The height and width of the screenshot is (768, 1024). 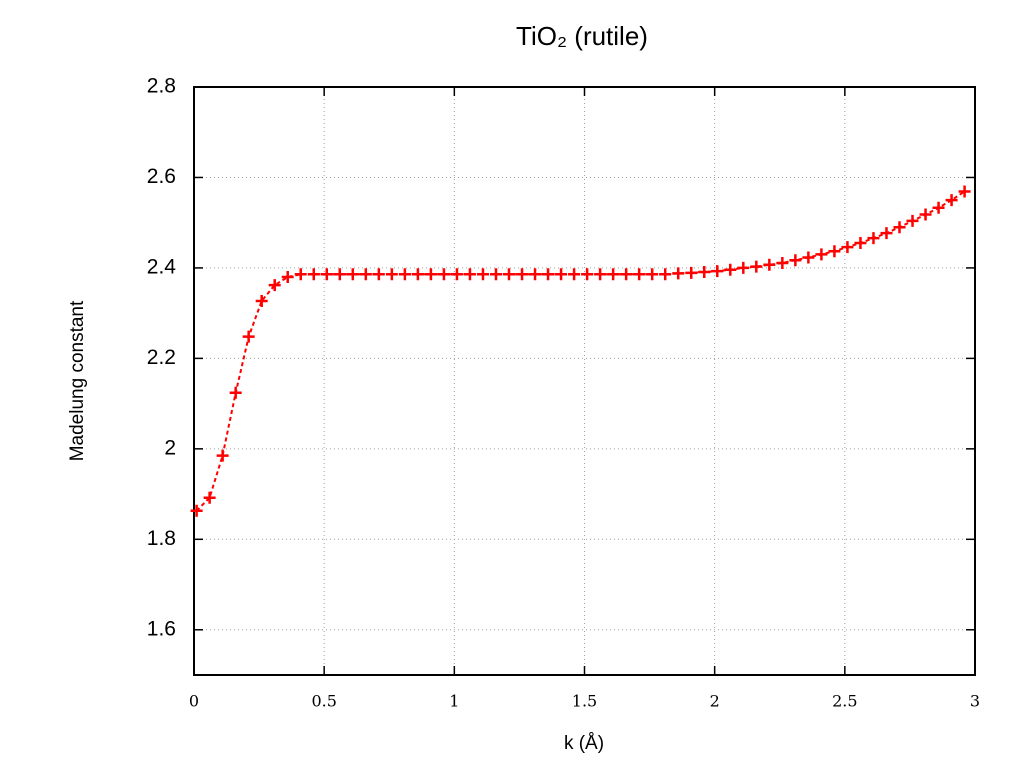 I want to click on x-tick-label: 2.5, so click(x=844, y=701).